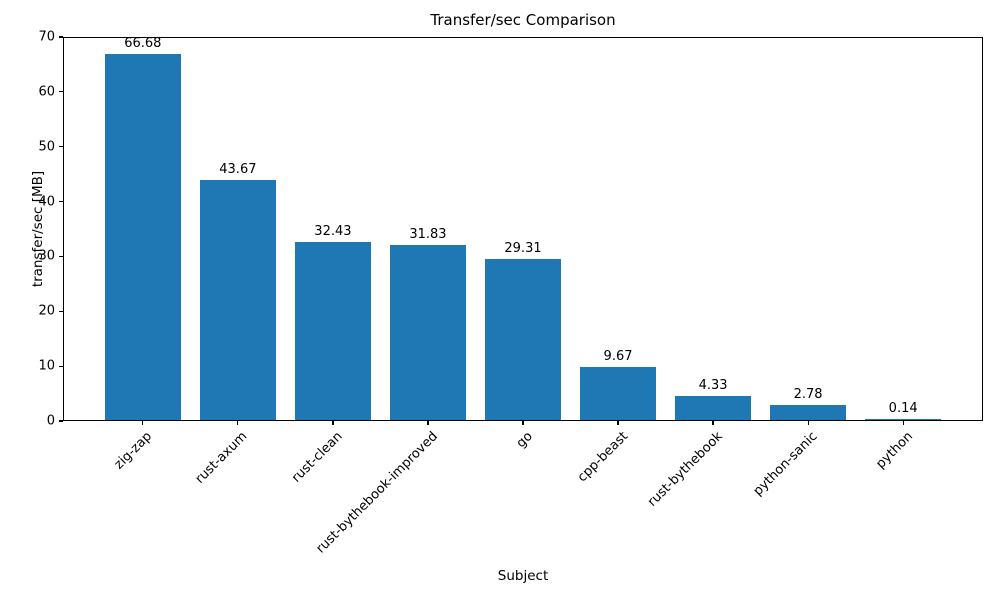  What do you see at coordinates (602, 457) in the screenshot?
I see `x-tick-label: cpp-beast` at bounding box center [602, 457].